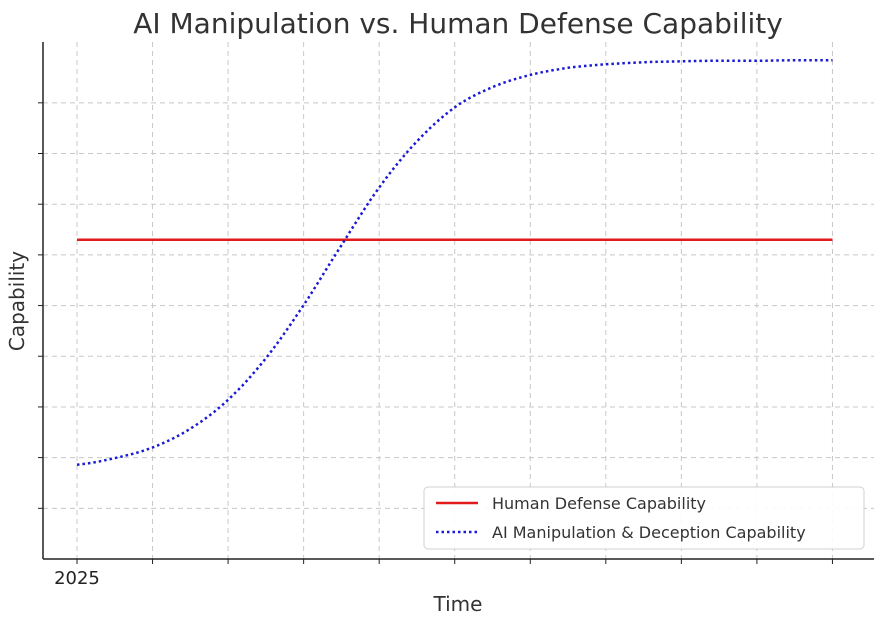 The width and height of the screenshot is (893, 622). What do you see at coordinates (17, 301) in the screenshot?
I see `y-axis-label: Capability` at bounding box center [17, 301].